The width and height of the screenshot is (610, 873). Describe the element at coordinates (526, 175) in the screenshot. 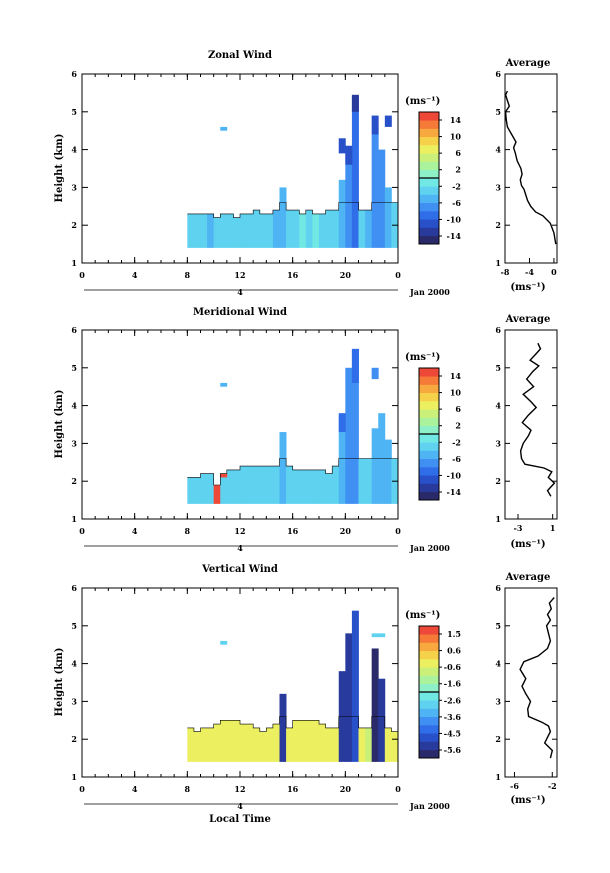

I see `average-profile: Average (ms⁻¹) 1 2 3 4 5 6 -8 -4 0` at that location.